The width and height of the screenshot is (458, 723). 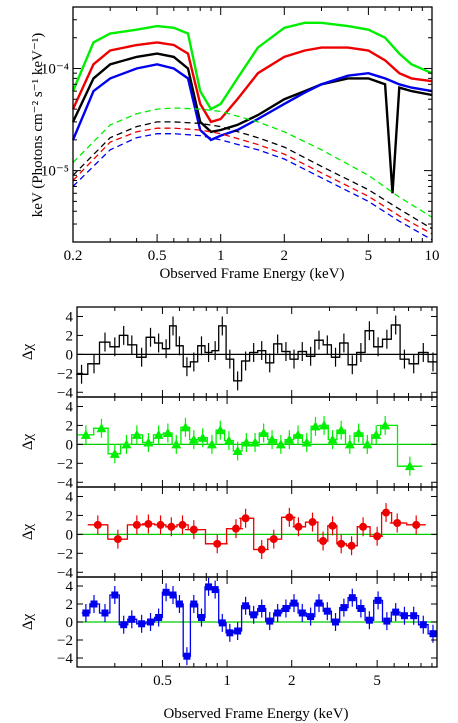 What do you see at coordinates (55, 69) in the screenshot?
I see `spectrum-y-tick-label: 10⁻⁴` at bounding box center [55, 69].